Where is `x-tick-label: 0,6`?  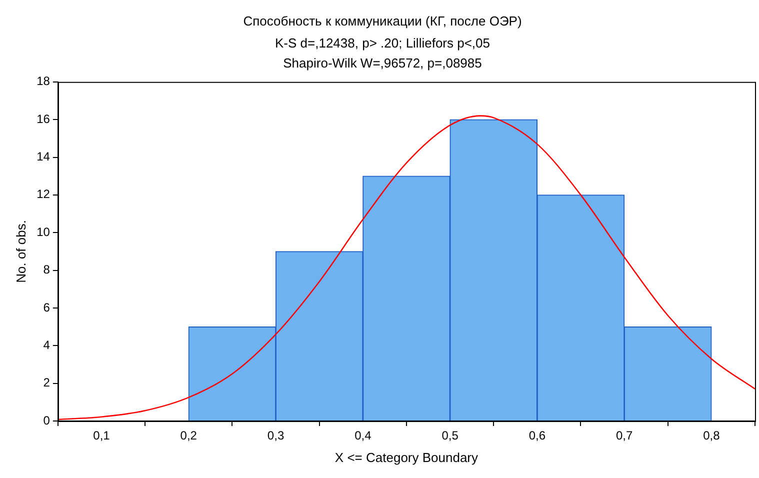
x-tick-label: 0,6 is located at coordinates (537, 435).